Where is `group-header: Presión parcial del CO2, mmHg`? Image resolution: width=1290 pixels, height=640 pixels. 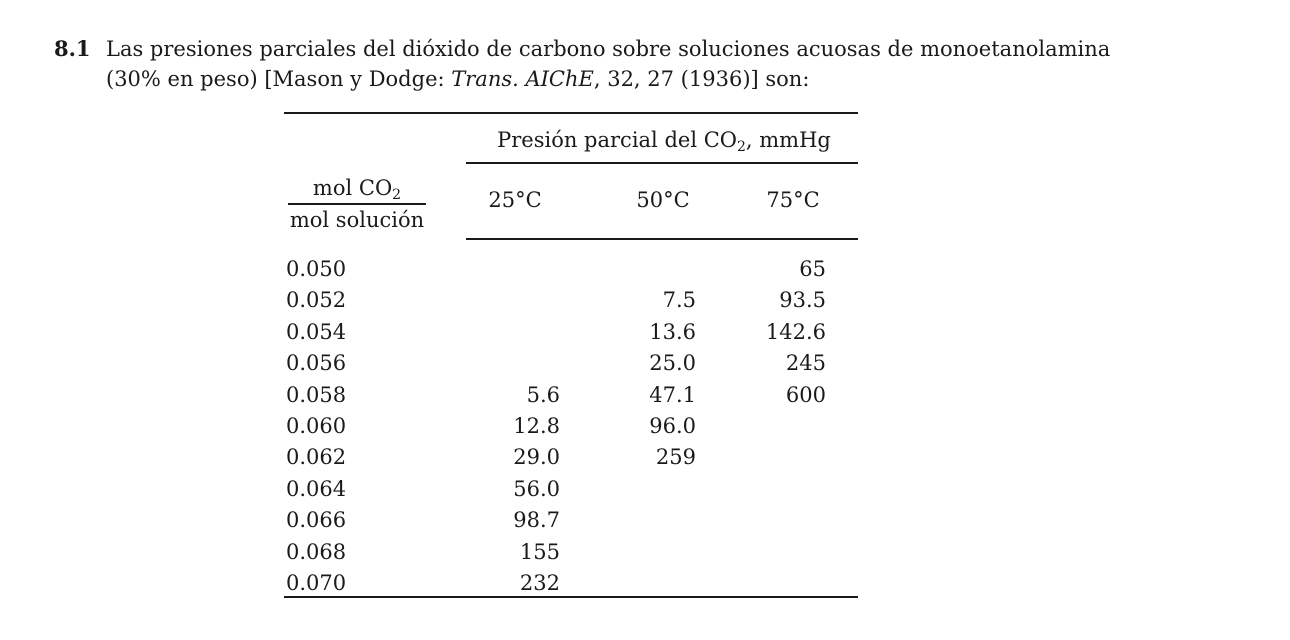
group-header: Presión parcial del CO2, mmHg is located at coordinates (664, 141).